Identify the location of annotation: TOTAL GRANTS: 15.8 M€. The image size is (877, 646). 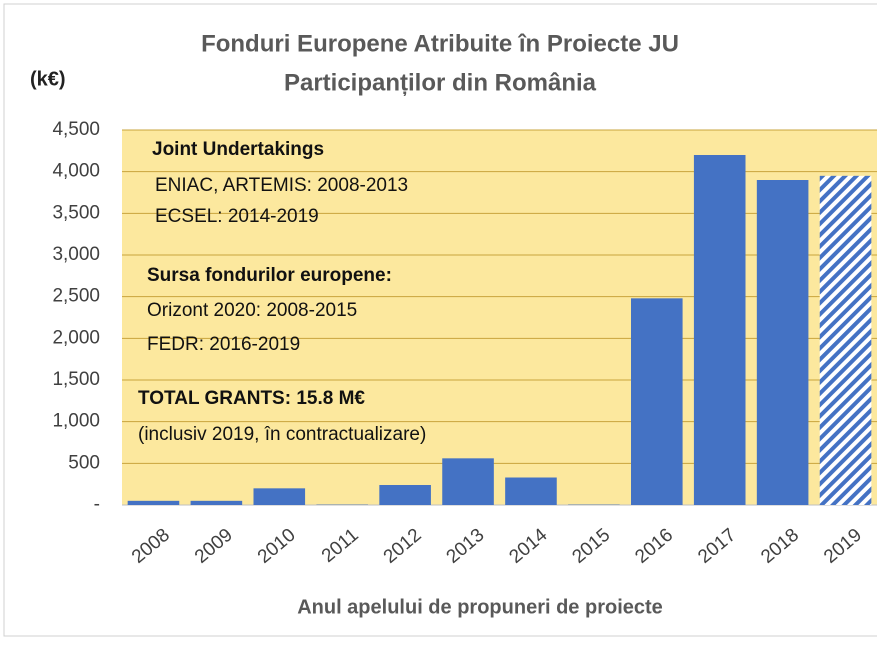
(251, 398).